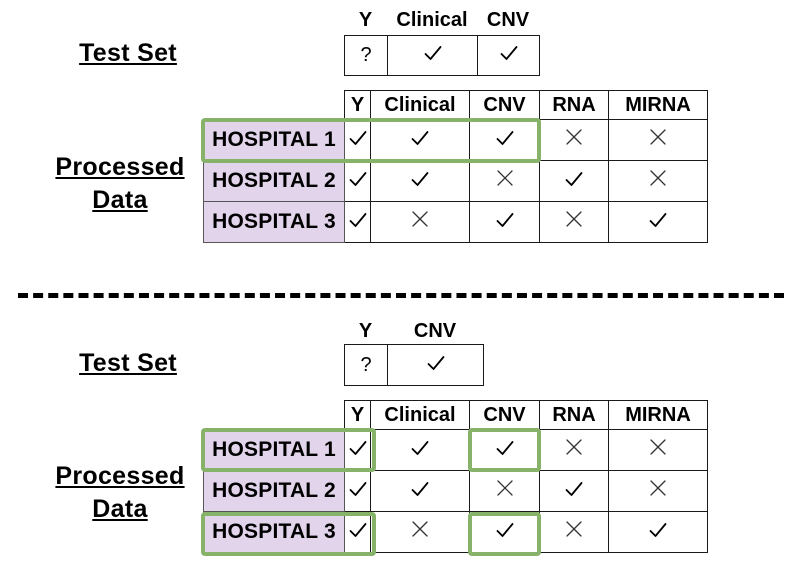 The image size is (799, 570). Describe the element at coordinates (120, 183) in the screenshot. I see `processed-data-label-top: Processed Data` at that location.